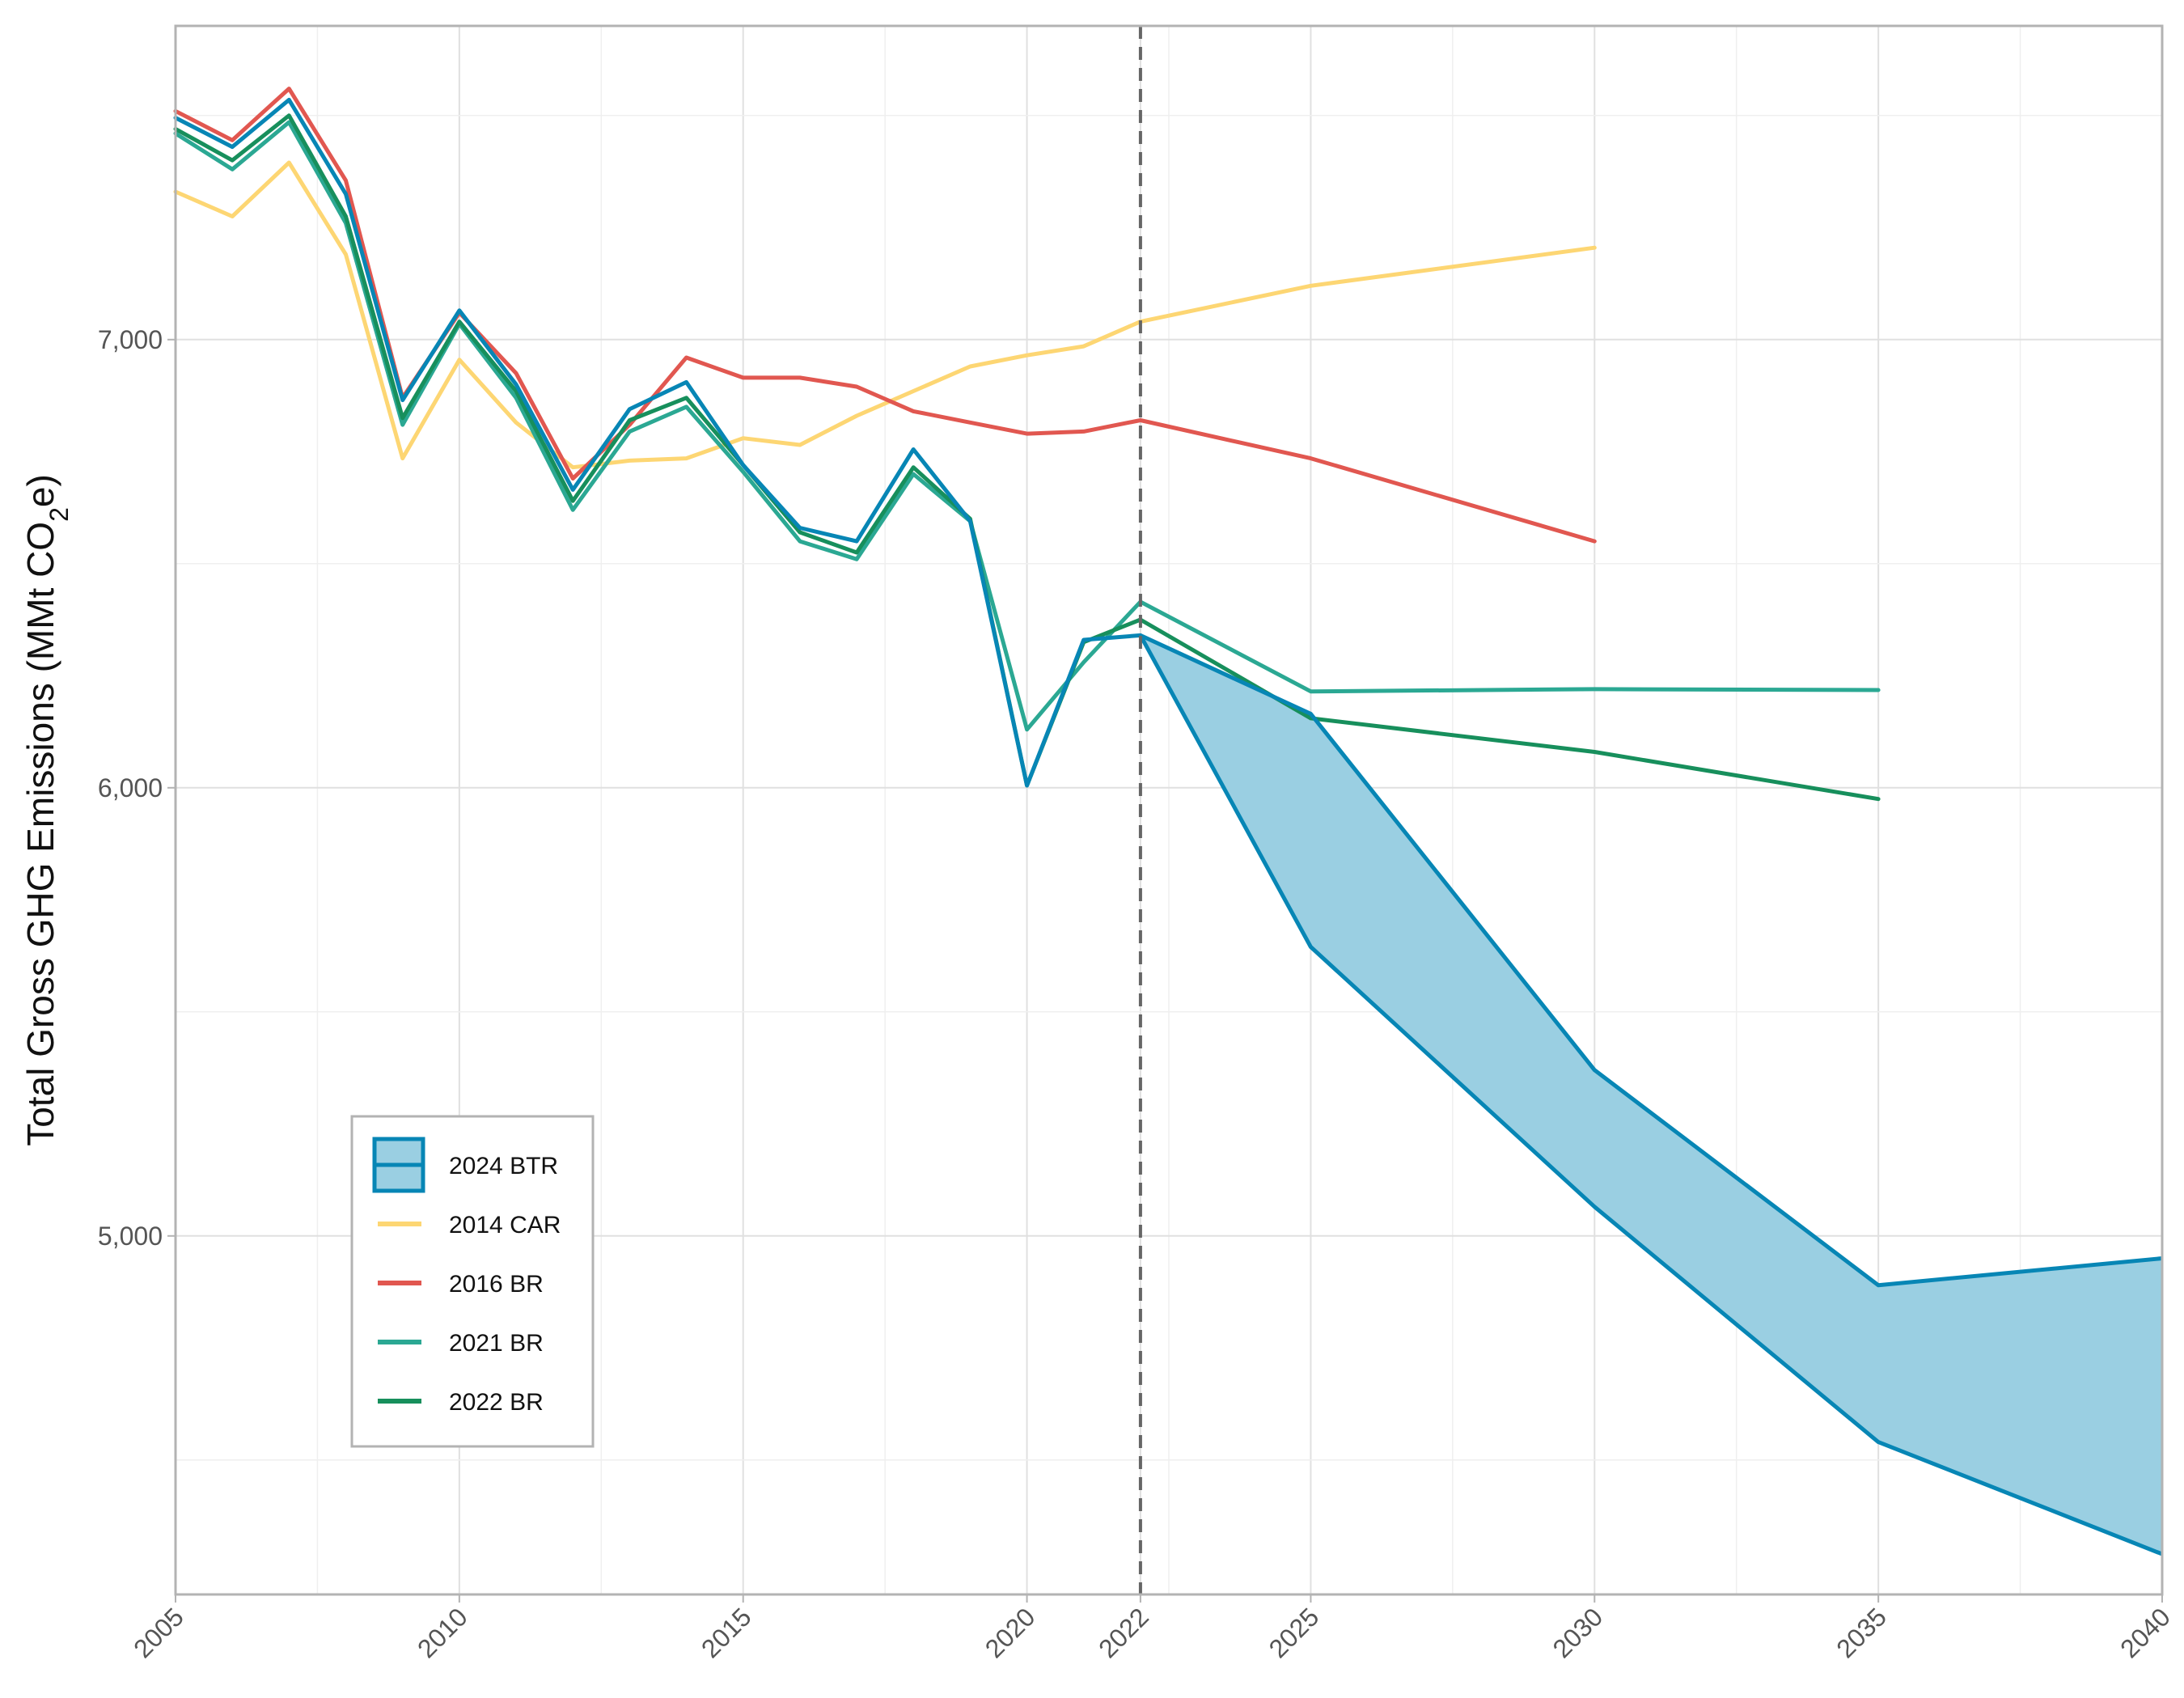 Image resolution: width=2184 pixels, height=1698 pixels. I want to click on y-axis-title: Total Gross GHG Emissions (MMt CO2e), so click(46, 810).